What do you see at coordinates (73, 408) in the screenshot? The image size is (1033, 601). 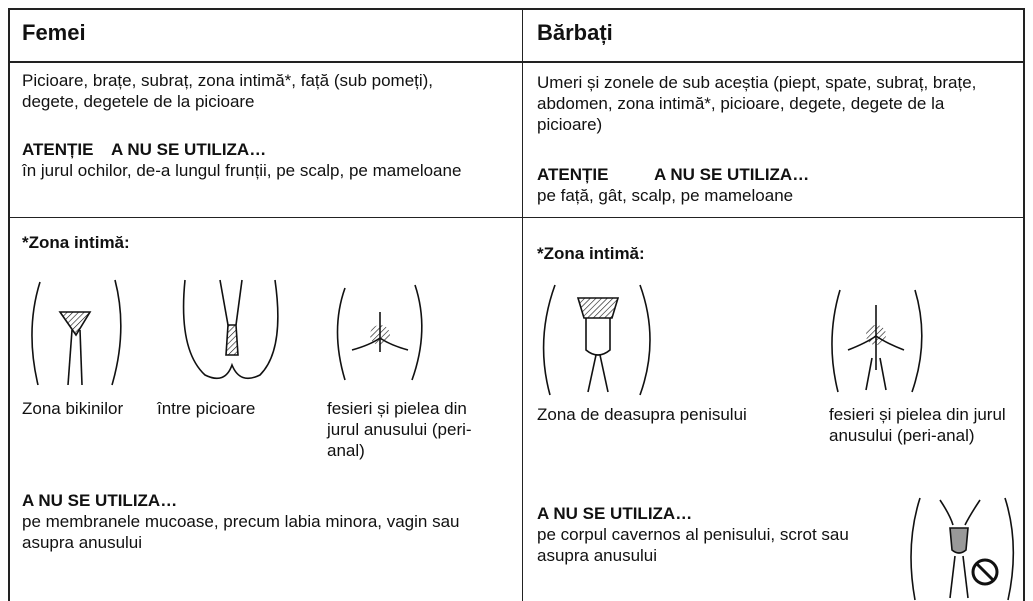 I see `caption: Zona bikinilor` at bounding box center [73, 408].